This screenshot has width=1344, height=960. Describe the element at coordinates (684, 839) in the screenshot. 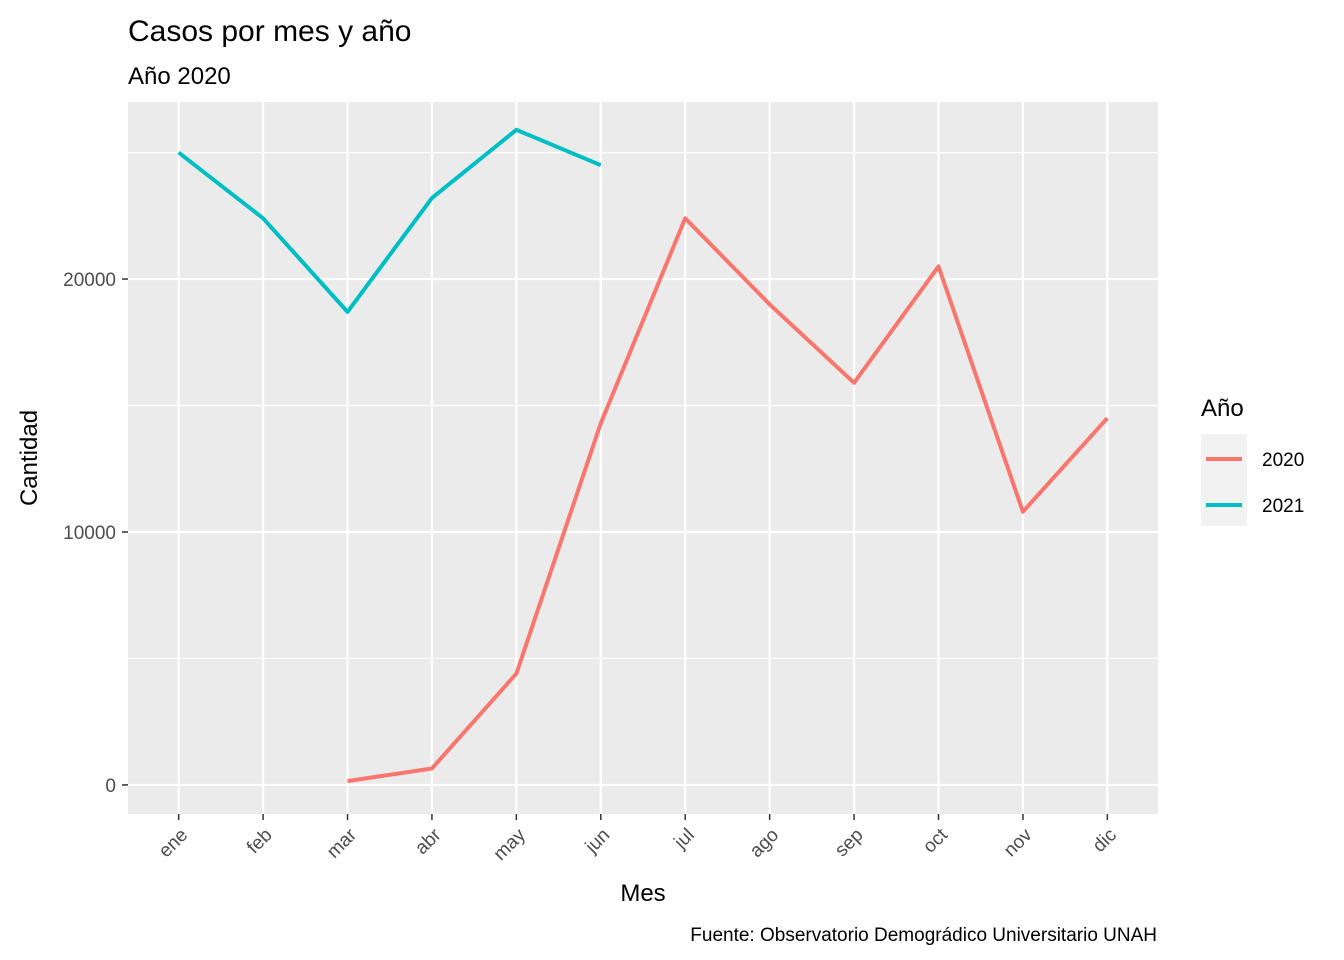

I see `x-tick-label-jul: jul` at that location.